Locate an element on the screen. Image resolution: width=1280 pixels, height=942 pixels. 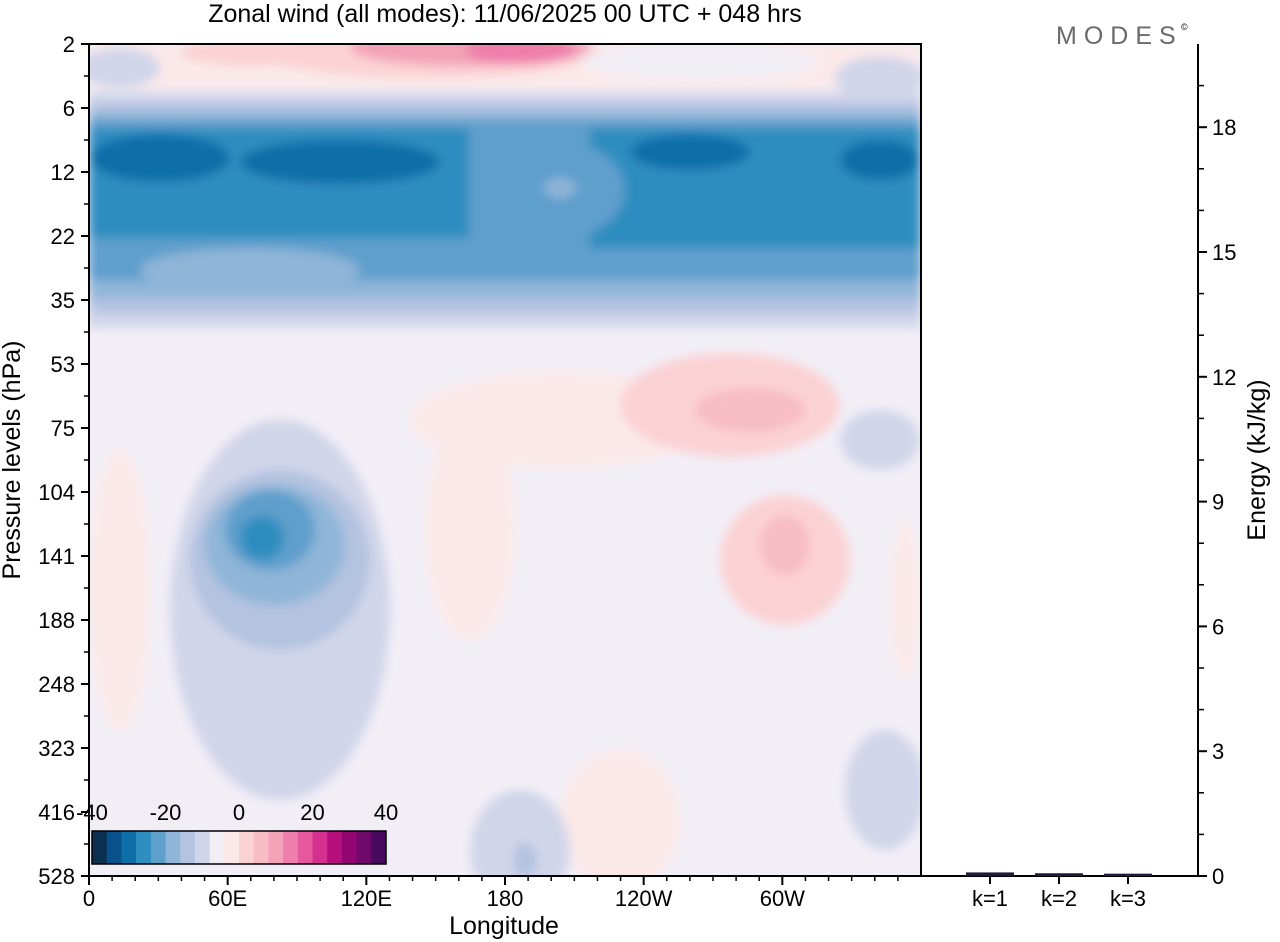
colorbar: -40 -20 0 20 40 is located at coordinates (237, 832).